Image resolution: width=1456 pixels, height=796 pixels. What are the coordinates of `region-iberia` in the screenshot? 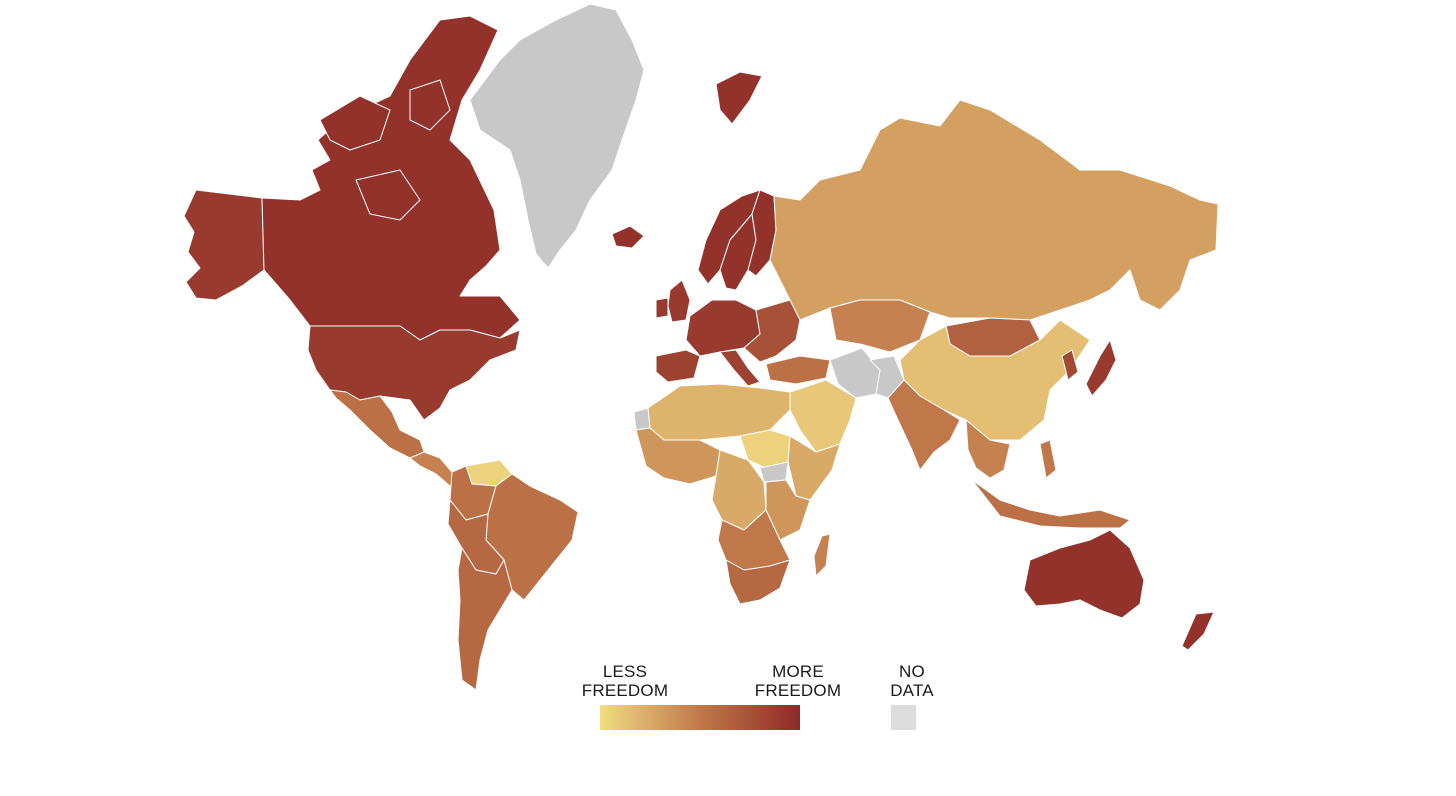 It's located at (678, 366).